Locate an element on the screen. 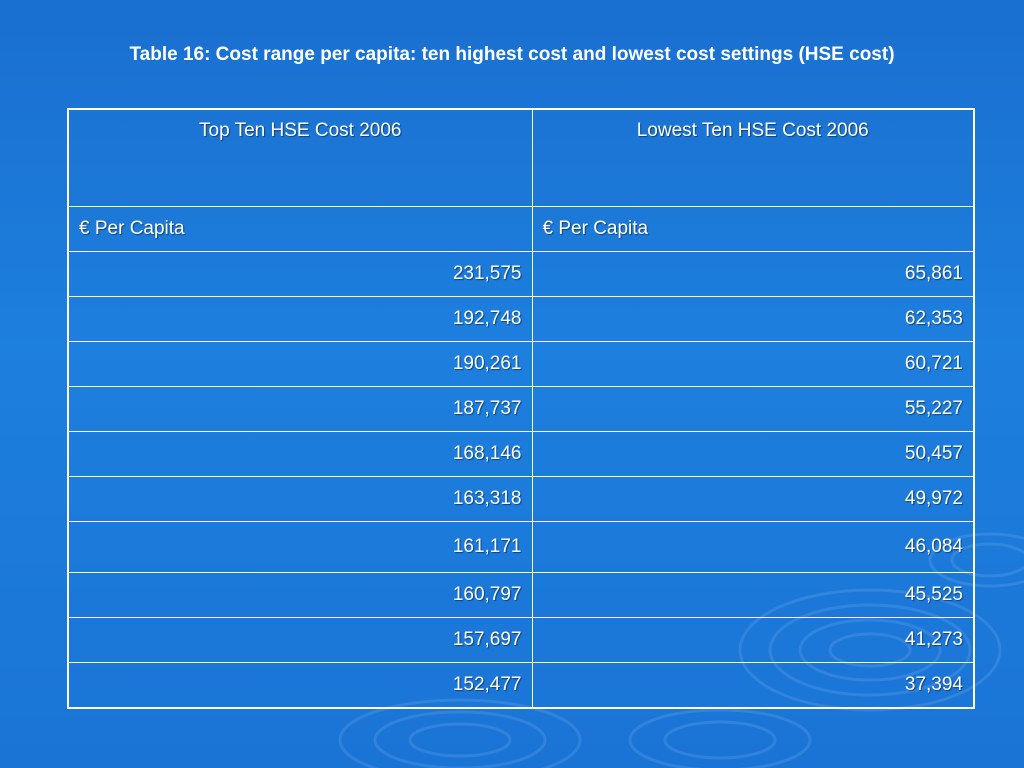 The width and height of the screenshot is (1024, 768). lowest-ten-value: 50,457 is located at coordinates (753, 454).